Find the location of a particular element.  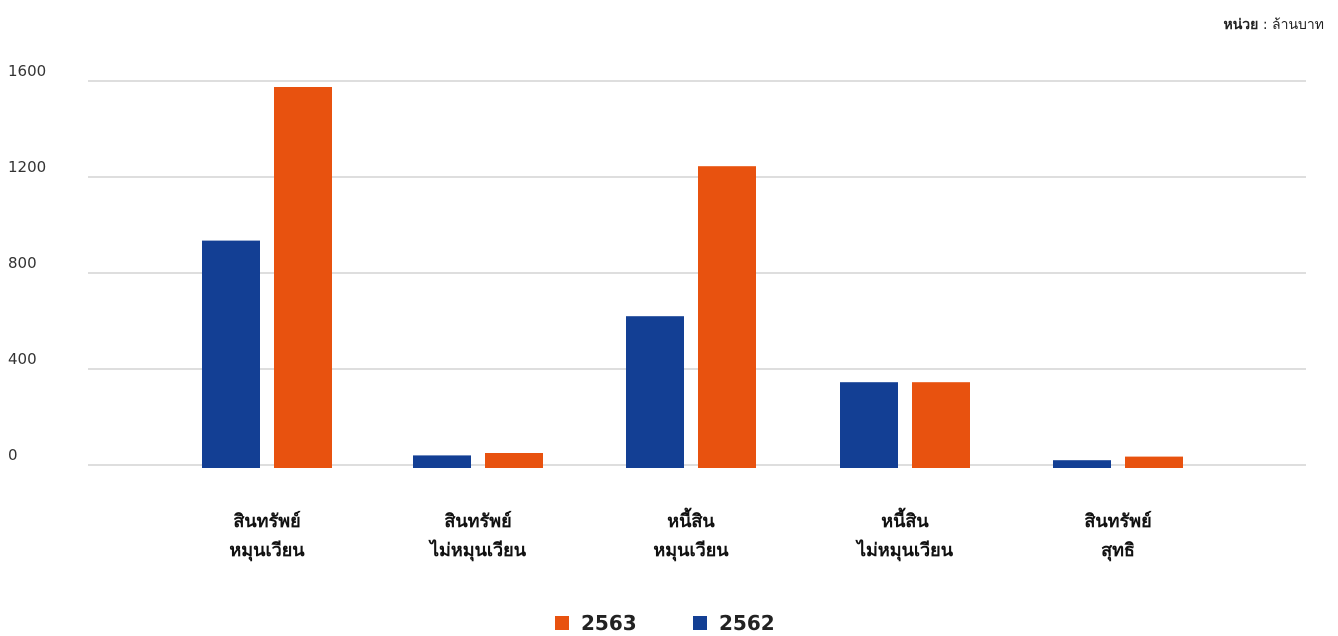

y-tick-label: 1200 is located at coordinates (27, 167).